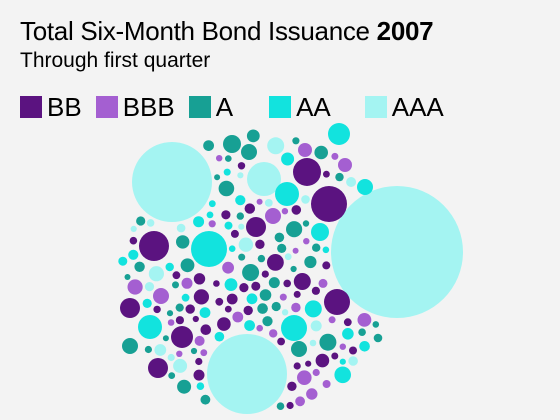 This screenshot has height=420, width=560. Describe the element at coordinates (375, 107) in the screenshot. I see `legend-swatch-aaa` at that location.